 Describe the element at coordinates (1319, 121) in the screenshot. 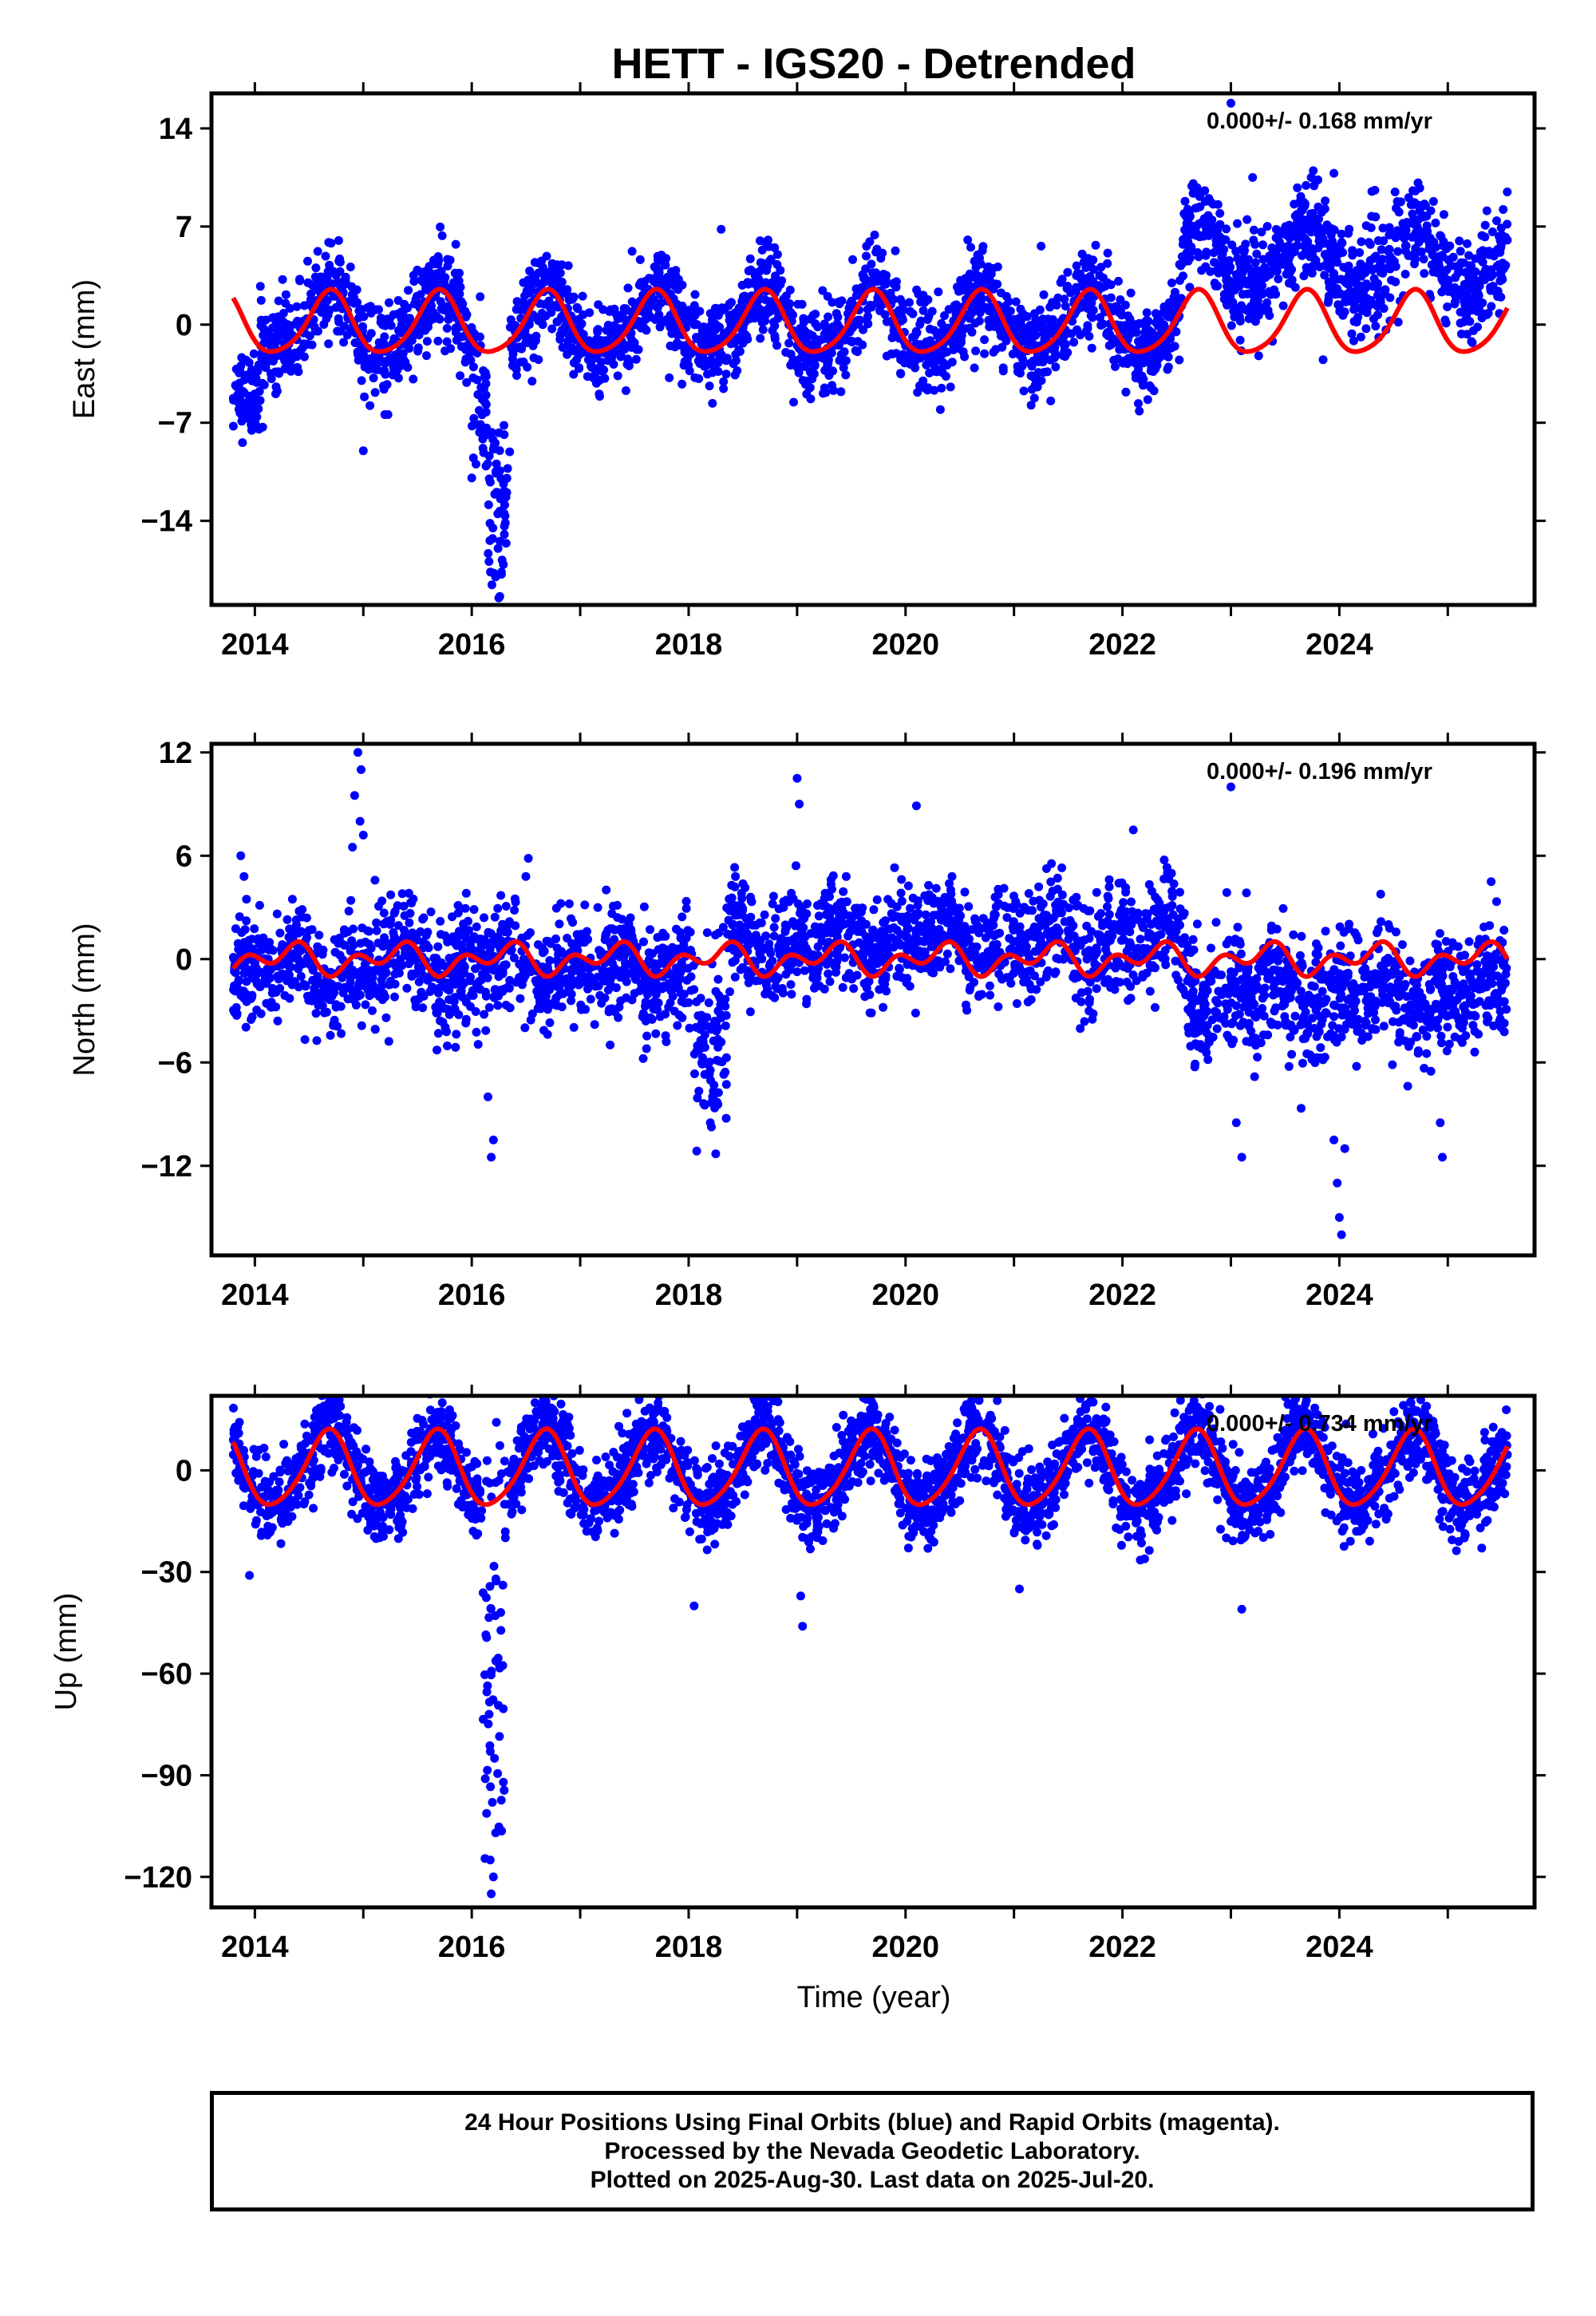

I see `velocity-annotation: 0.000+/- 0.168 mm/yr` at that location.